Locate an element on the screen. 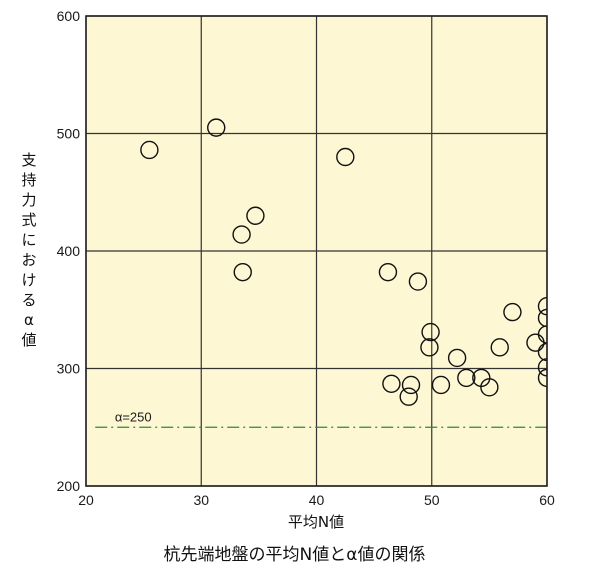 This screenshot has height=569, width=589. reference-line-label: α=250 is located at coordinates (133, 416).